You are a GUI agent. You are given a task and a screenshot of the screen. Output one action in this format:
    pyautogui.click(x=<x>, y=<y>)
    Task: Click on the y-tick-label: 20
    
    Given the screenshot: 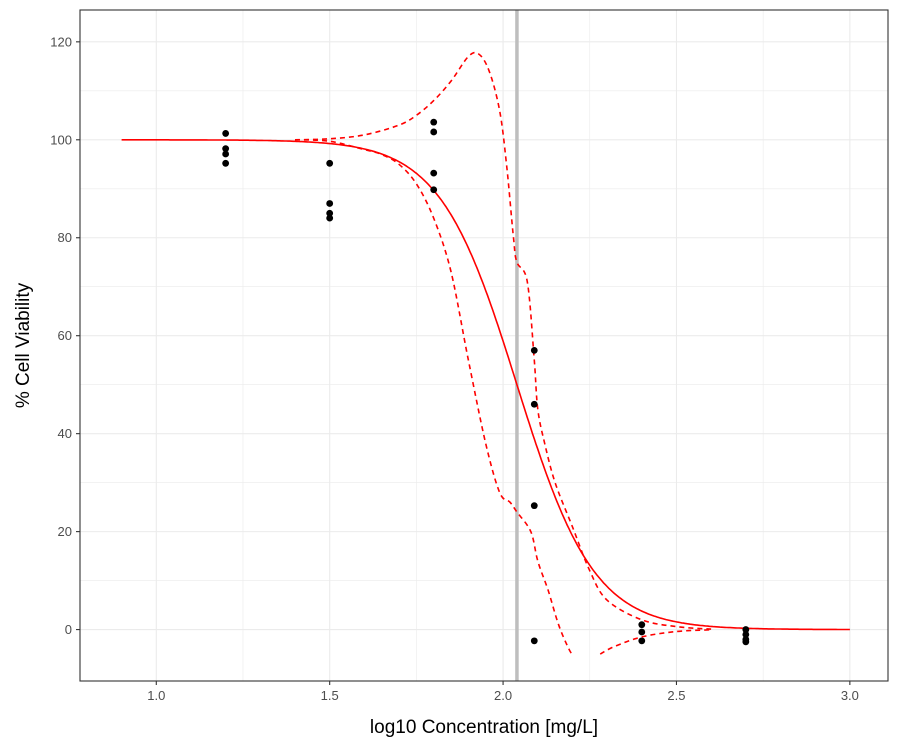 What is the action you would take?
    pyautogui.click(x=65, y=531)
    